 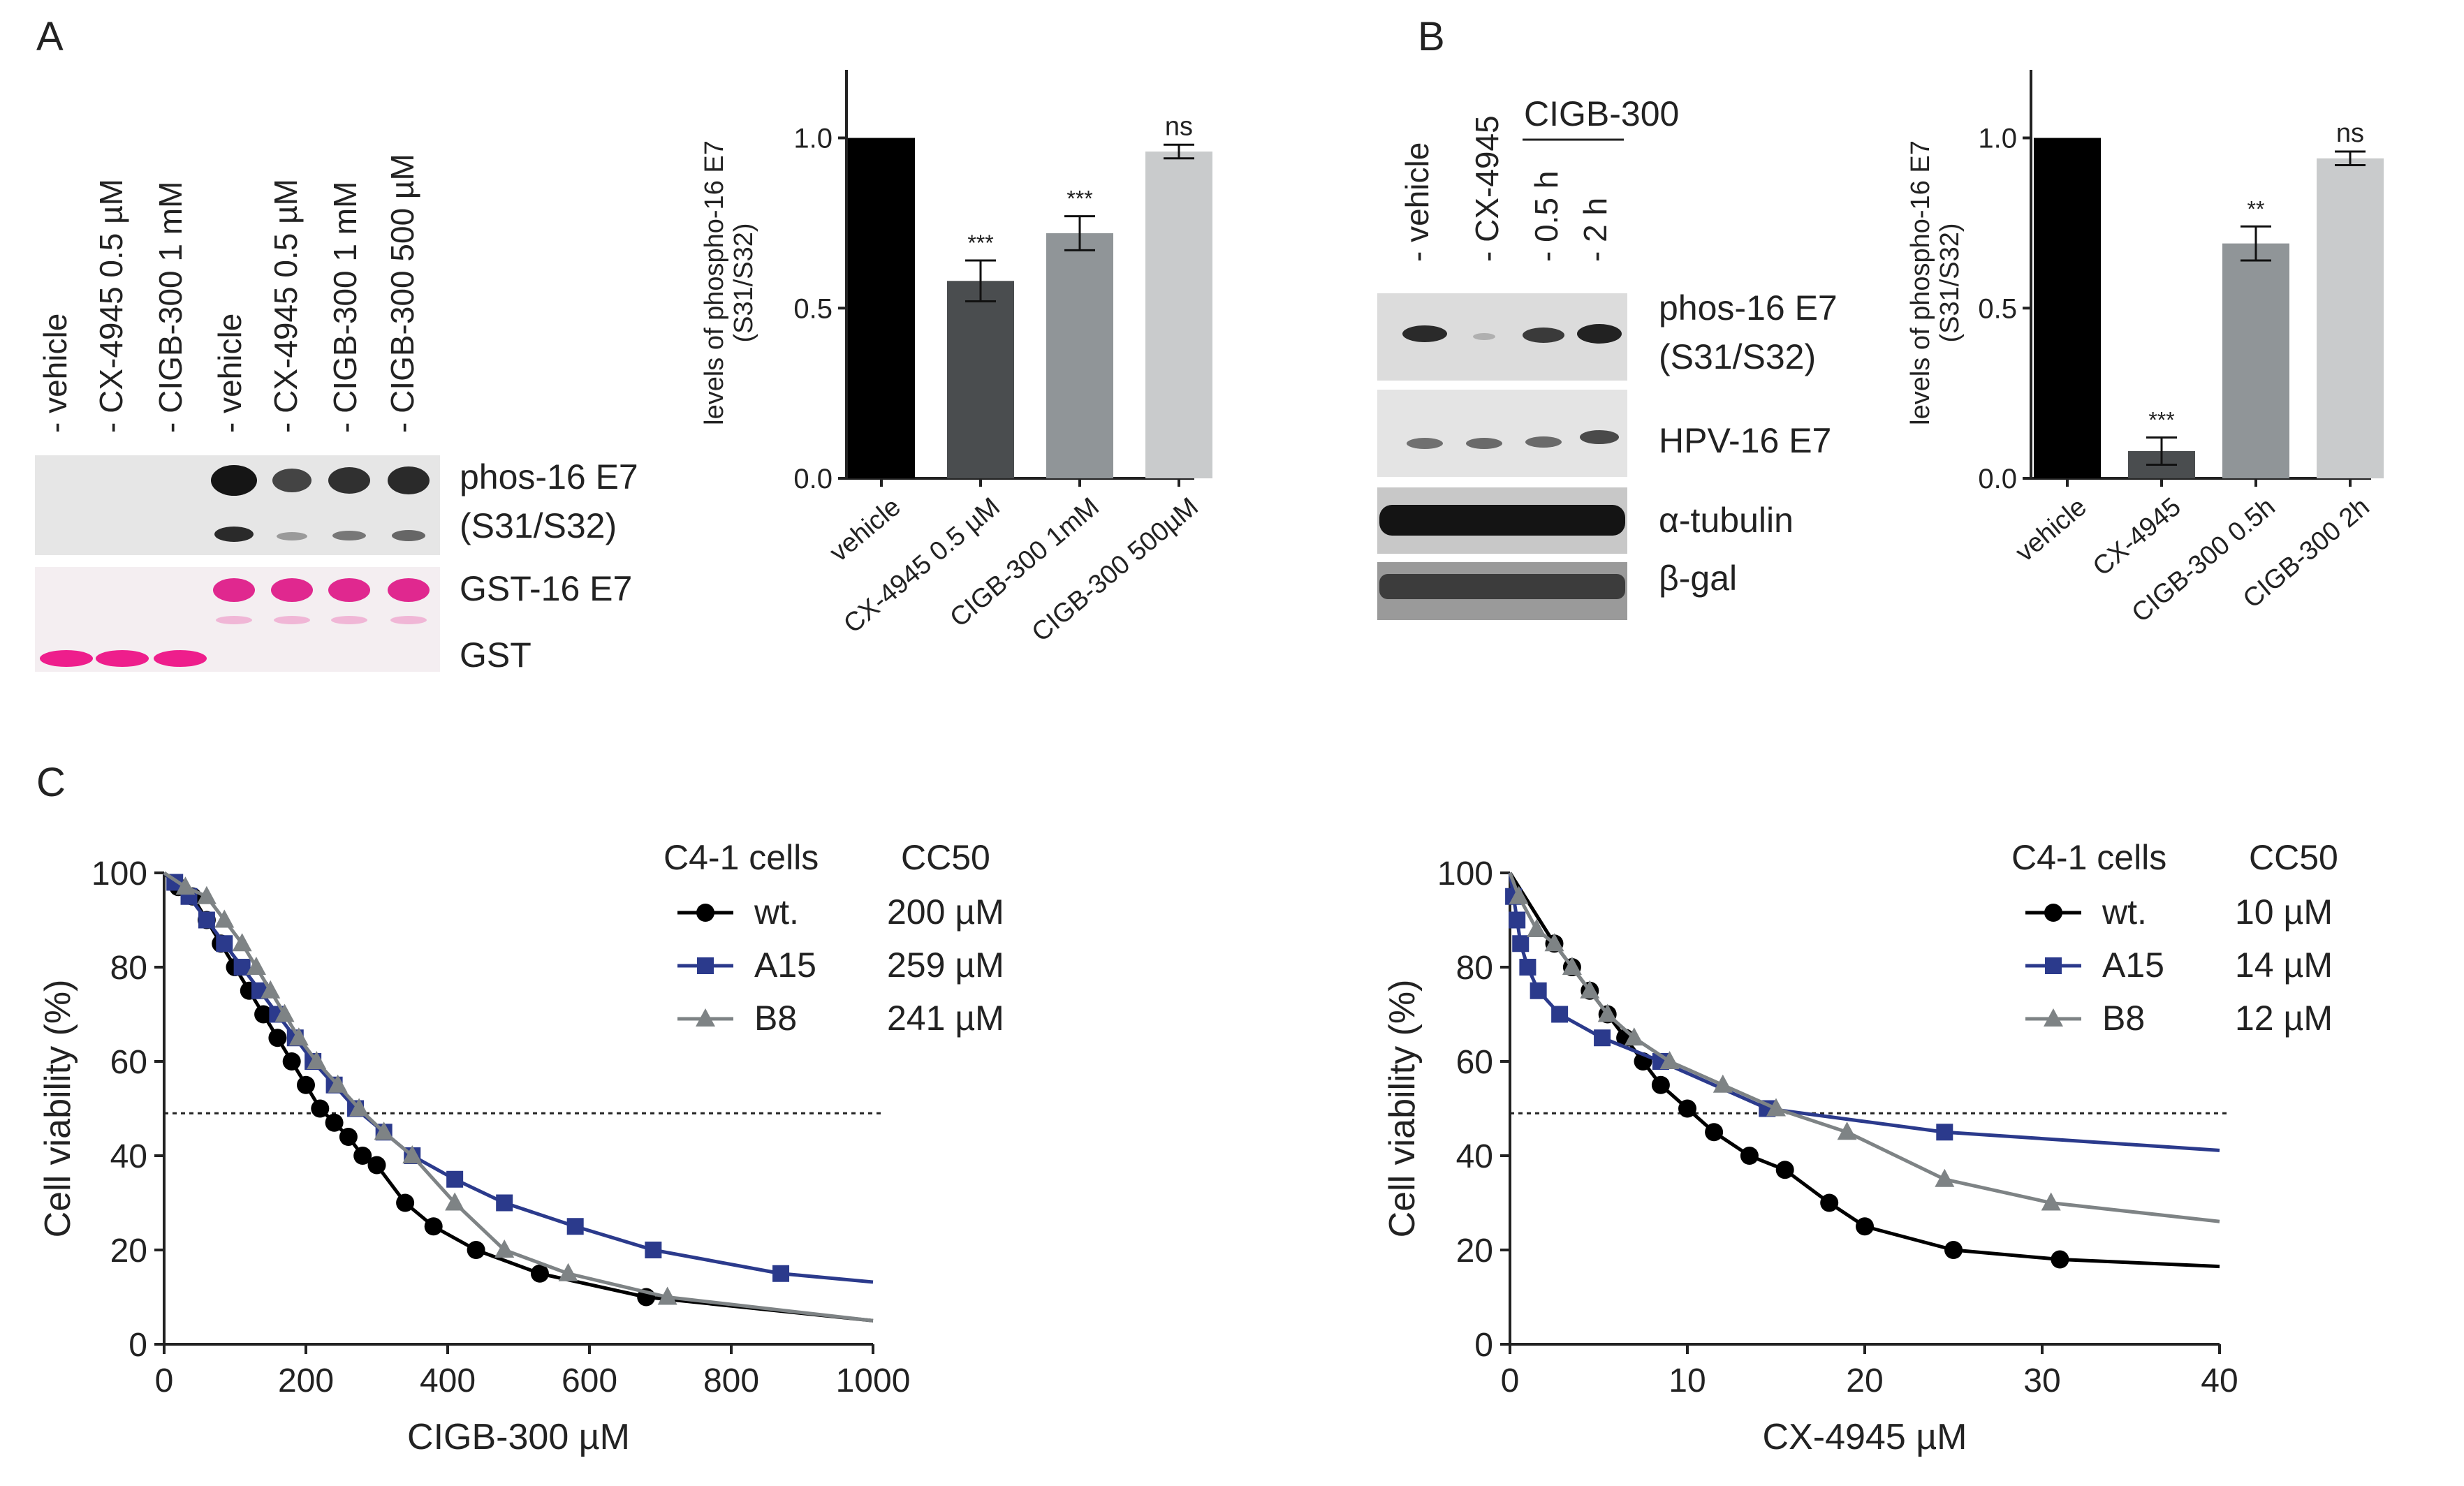 I want to click on blot-a-row-label: phos-16 E7, so click(x=549, y=476).